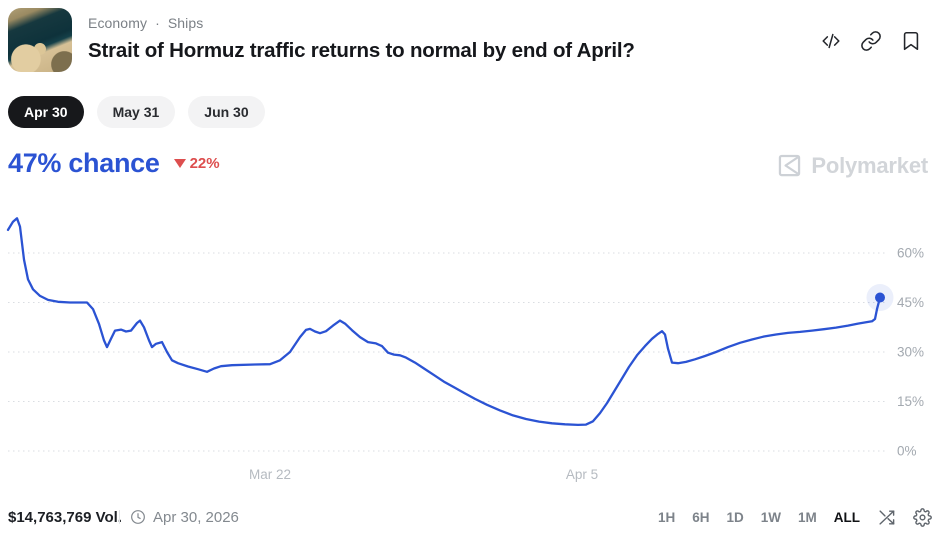 The height and width of the screenshot is (537, 942). I want to click on polymarket-logo-icon, so click(790, 165).